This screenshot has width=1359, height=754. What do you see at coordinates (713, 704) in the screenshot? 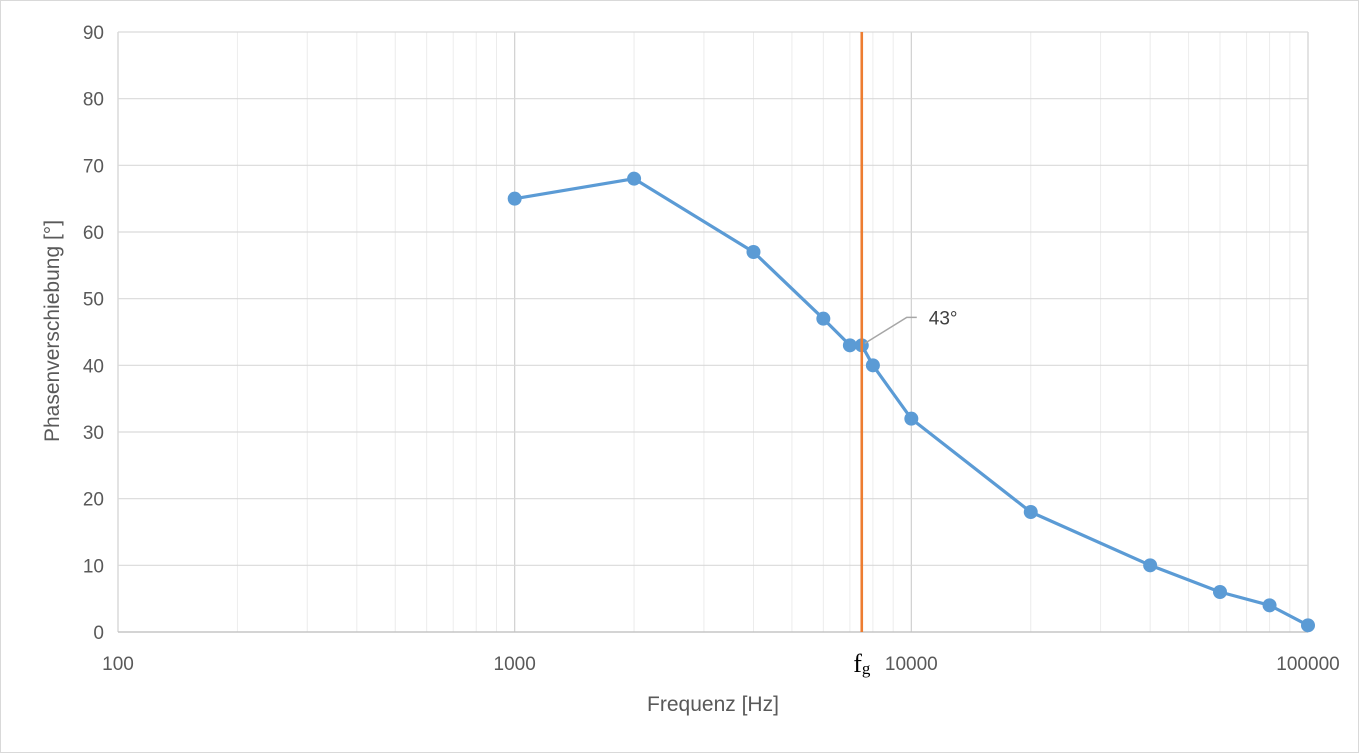
I see `x-axis-title: Frequenz [Hz]` at bounding box center [713, 704].